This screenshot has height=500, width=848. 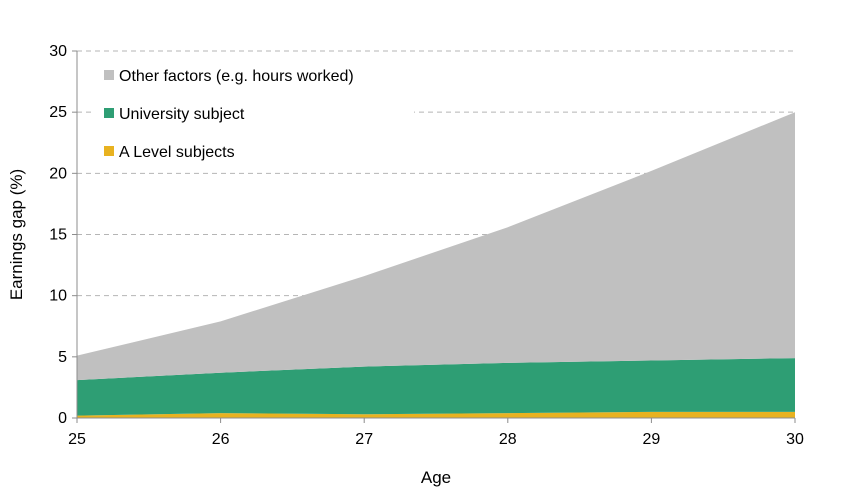 I want to click on area-a-level-subjects, so click(x=436, y=414).